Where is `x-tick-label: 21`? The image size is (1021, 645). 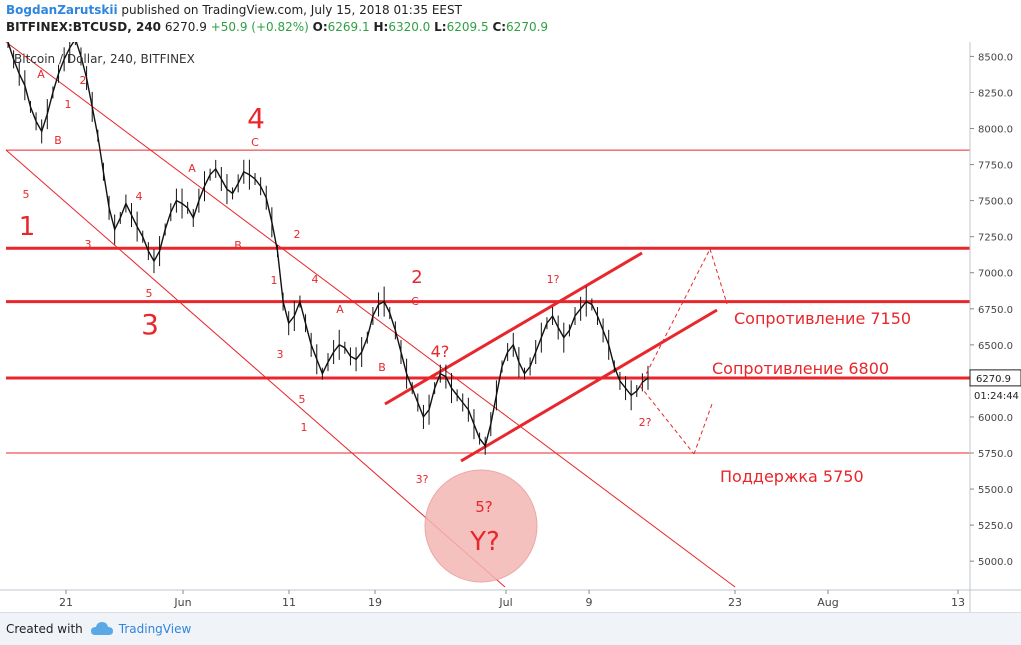
x-tick-label: 21 is located at coordinates (66, 602).